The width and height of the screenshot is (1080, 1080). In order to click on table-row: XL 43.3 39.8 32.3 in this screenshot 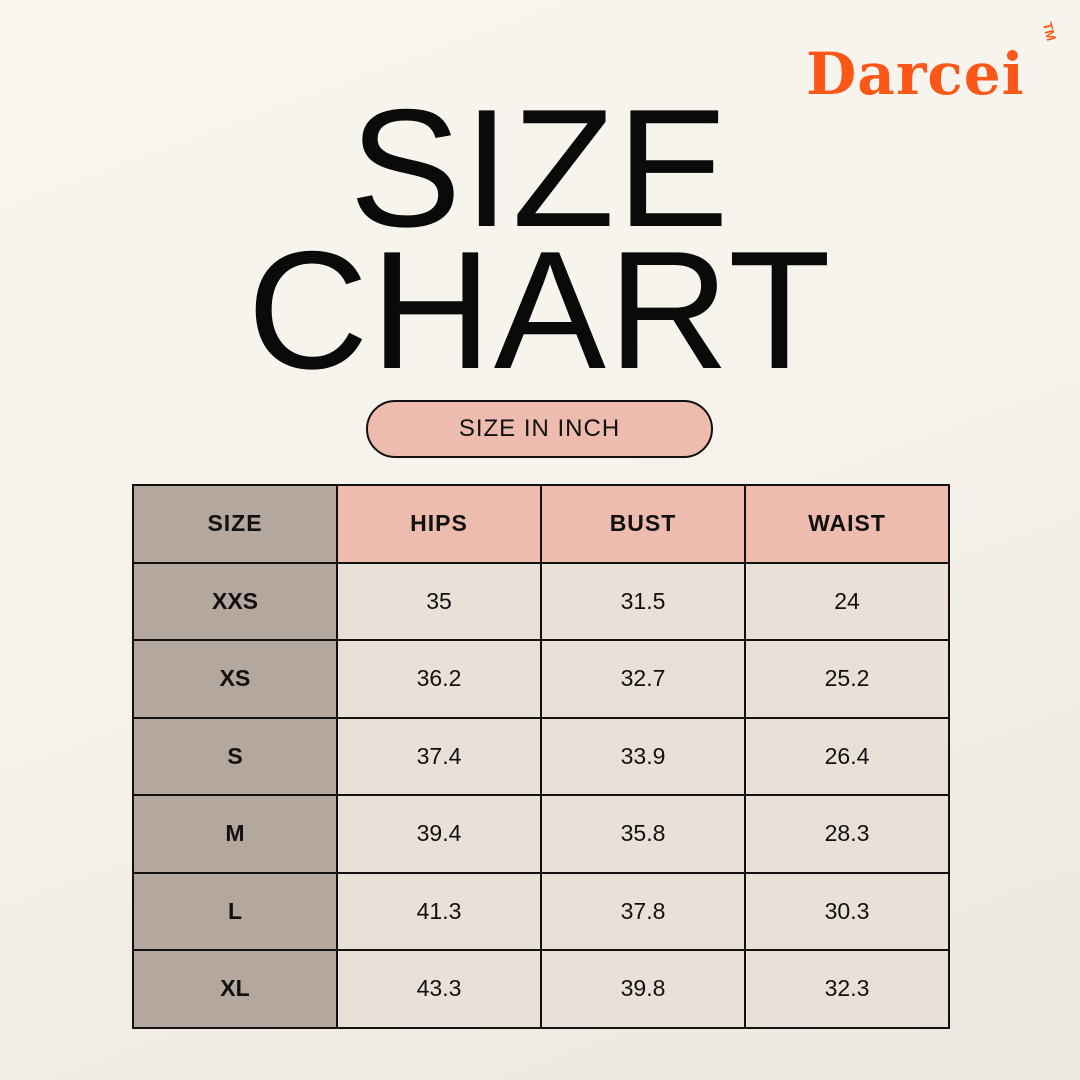, I will do `click(541, 989)`.